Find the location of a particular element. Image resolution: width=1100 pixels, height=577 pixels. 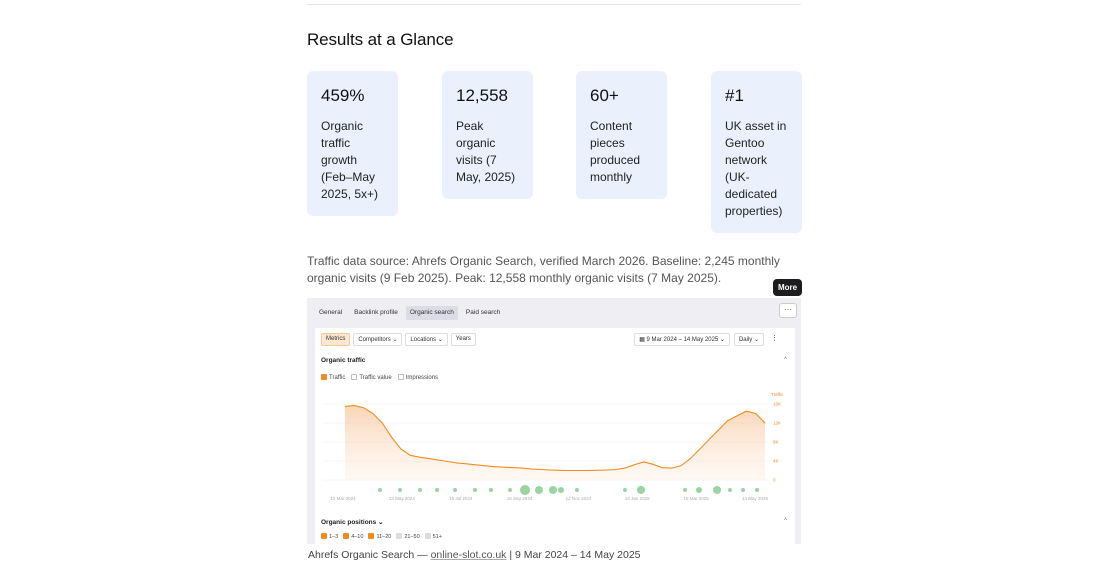

x-tick-label: 16 Sep 2024 is located at coordinates (520, 498).